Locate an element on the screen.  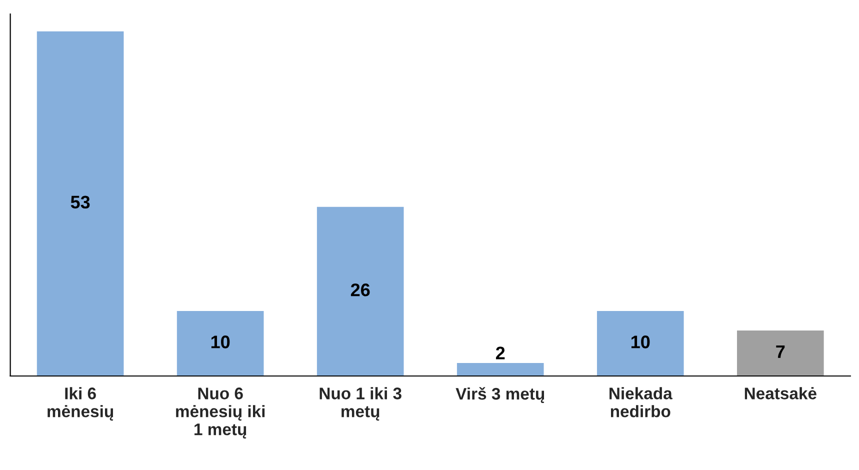
x-tick-label: Niekada nedirbo is located at coordinates (641, 402).